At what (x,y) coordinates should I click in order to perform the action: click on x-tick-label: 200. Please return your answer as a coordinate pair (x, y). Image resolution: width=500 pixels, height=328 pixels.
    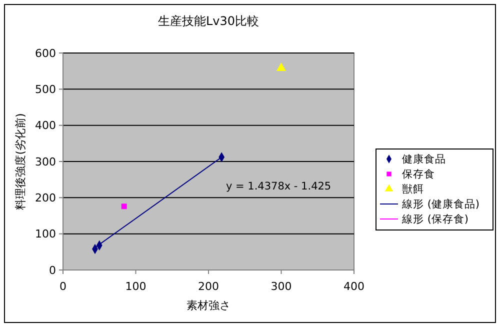
    Looking at the image, I should click on (208, 286).